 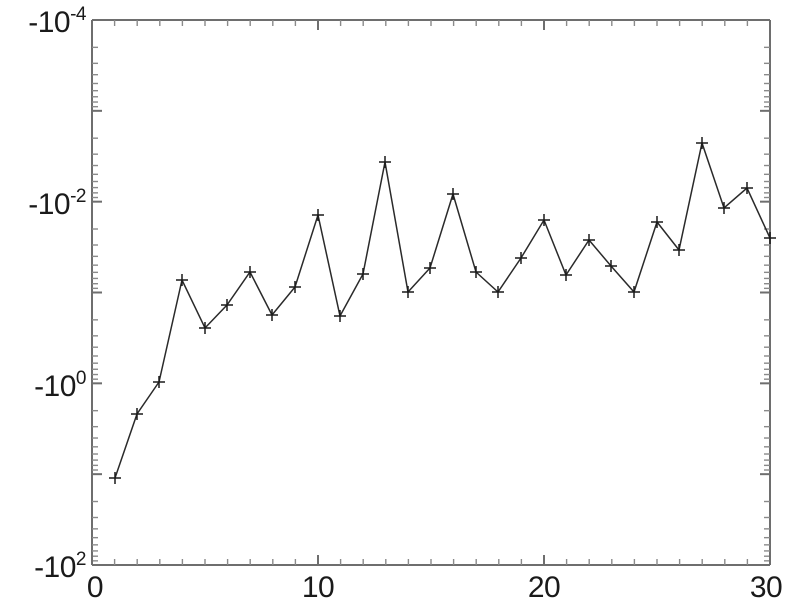 What do you see at coordinates (435, 585) in the screenshot?
I see `x-axis-tick-labels: 0 10 20 30` at bounding box center [435, 585].